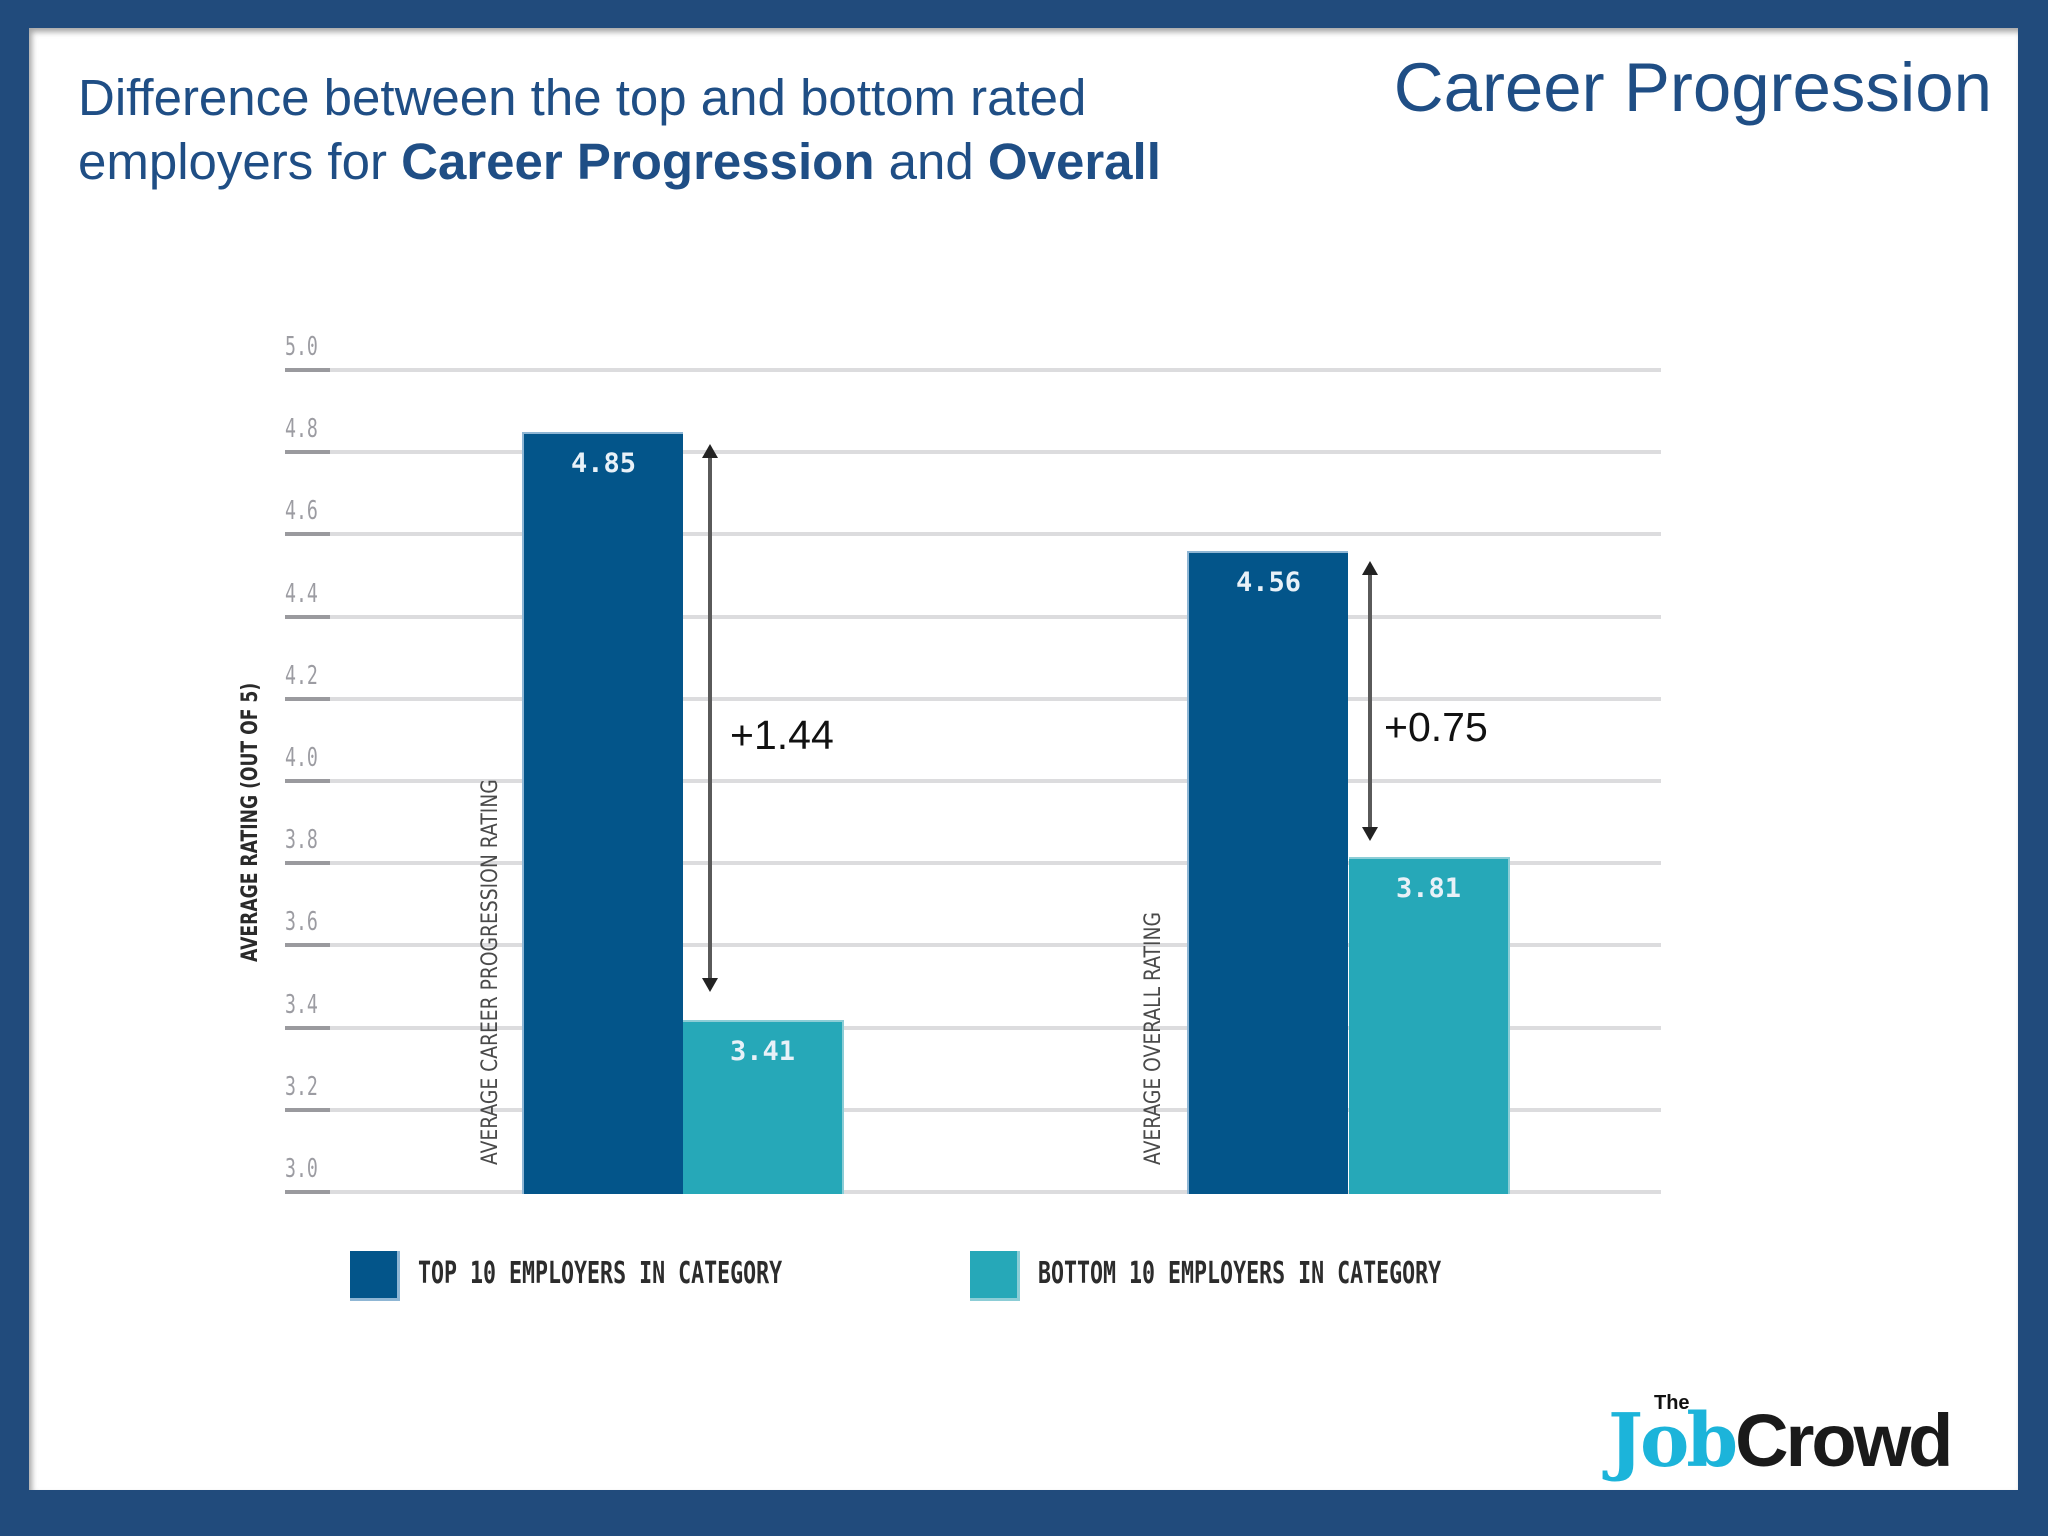 The height and width of the screenshot is (1536, 2048). I want to click on difference-label-overall: +0.75, so click(1436, 727).